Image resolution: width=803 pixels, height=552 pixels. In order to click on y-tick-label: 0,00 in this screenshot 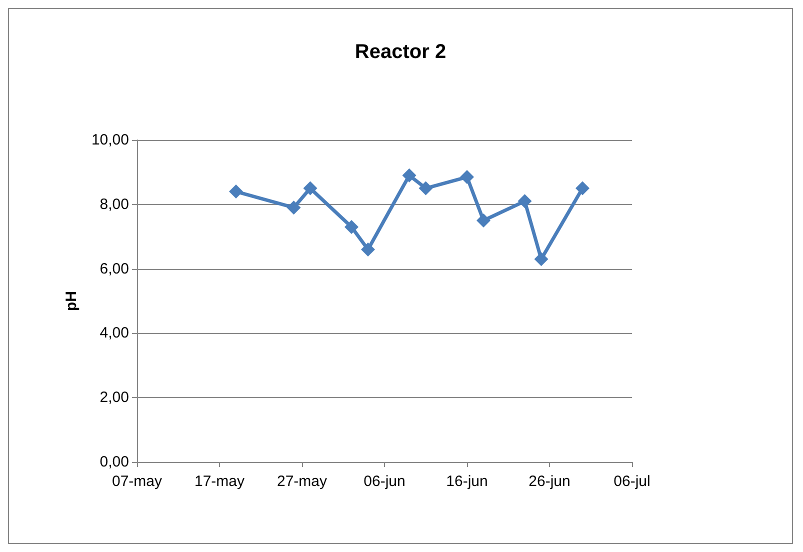, I will do `click(114, 462)`.